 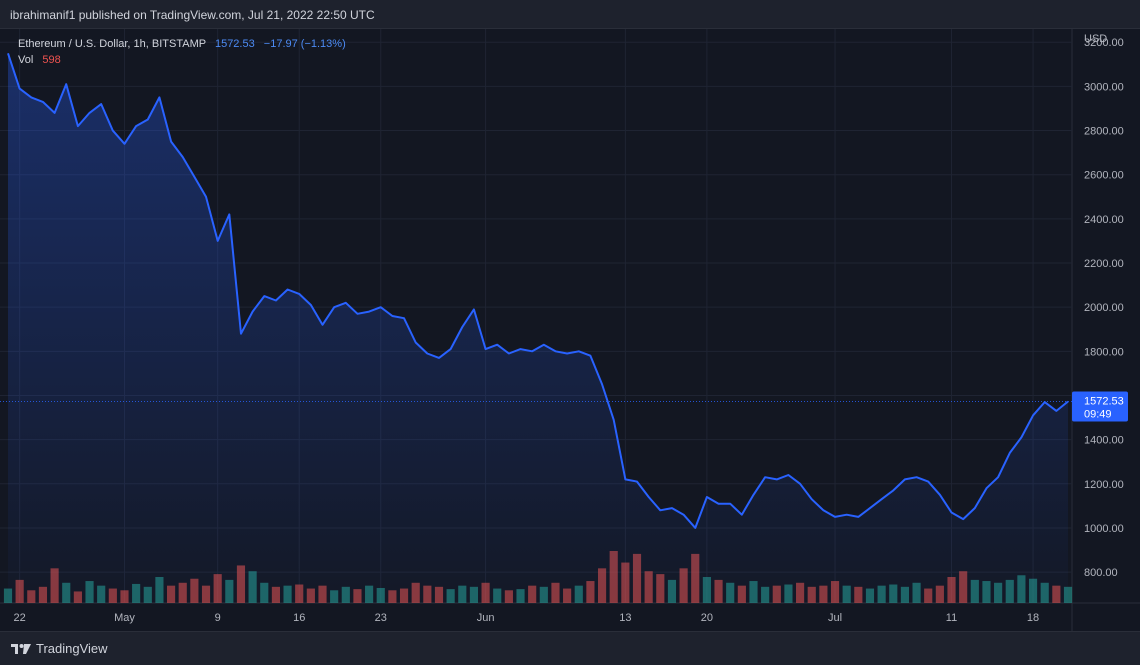 What do you see at coordinates (20, 618) in the screenshot?
I see `time-tick-label: 22` at bounding box center [20, 618].